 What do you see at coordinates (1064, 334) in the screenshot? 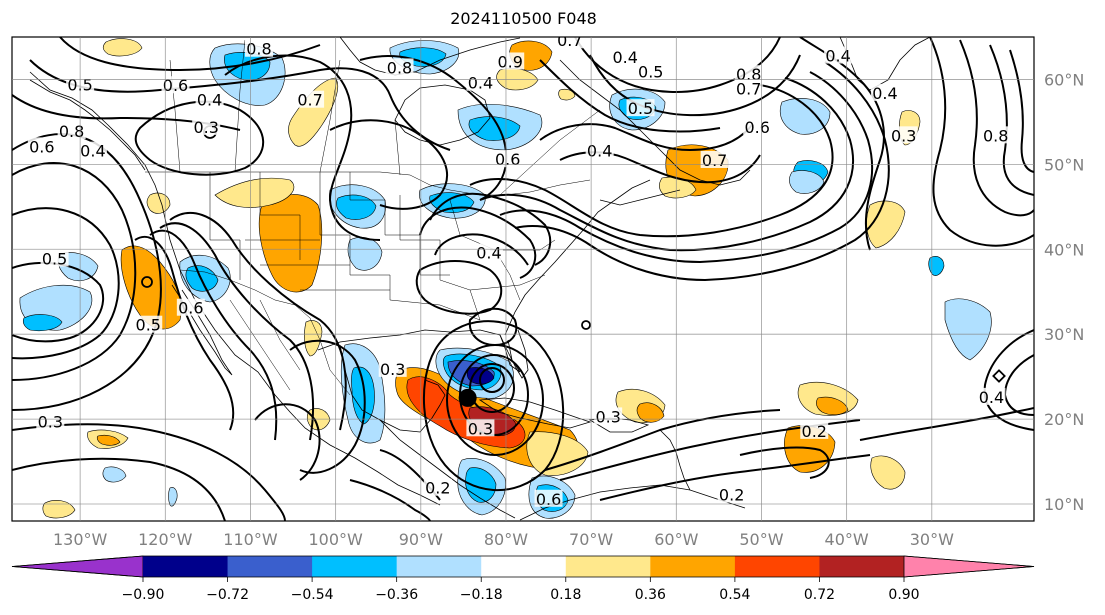
I see `latitude-label: 30°N` at bounding box center [1064, 334].